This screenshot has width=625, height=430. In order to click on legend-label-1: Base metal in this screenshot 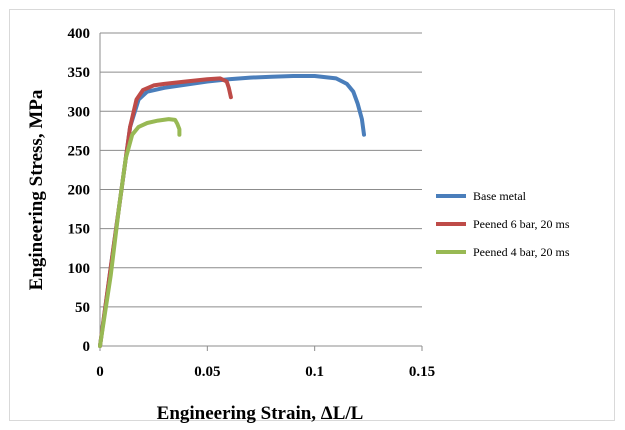, I will do `click(500, 196)`.